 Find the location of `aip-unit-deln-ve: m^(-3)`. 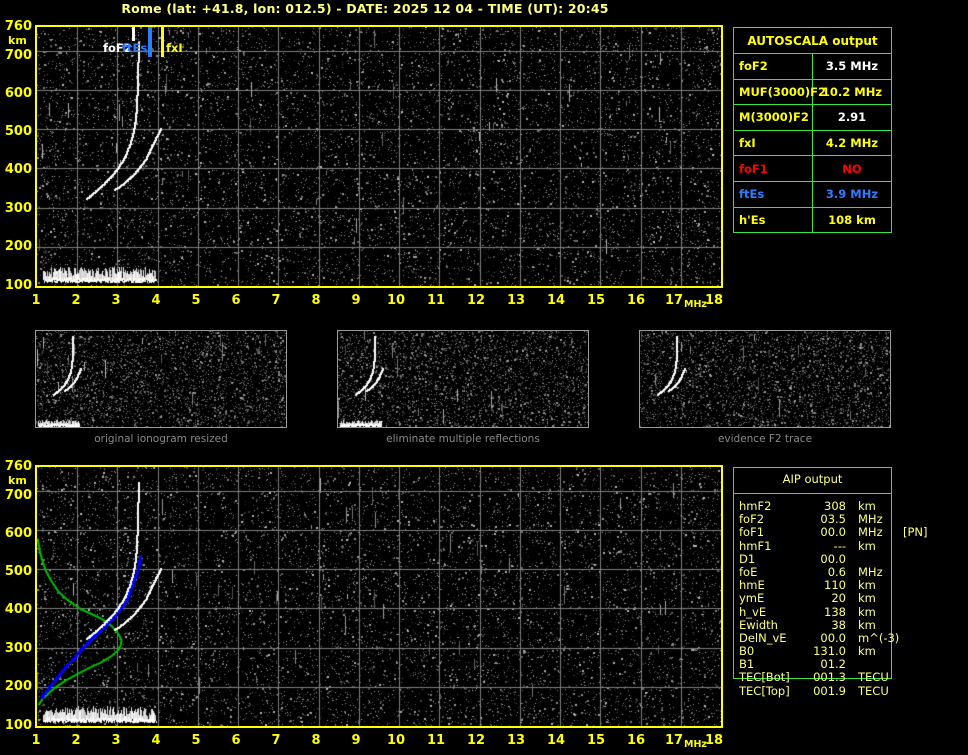

aip-unit-deln-ve: m^(-3) is located at coordinates (879, 637).